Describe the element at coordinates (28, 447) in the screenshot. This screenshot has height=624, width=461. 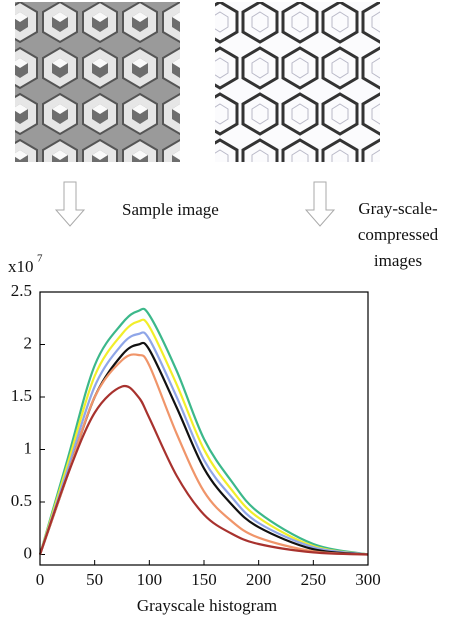
I see `y-tick-label: 1` at that location.